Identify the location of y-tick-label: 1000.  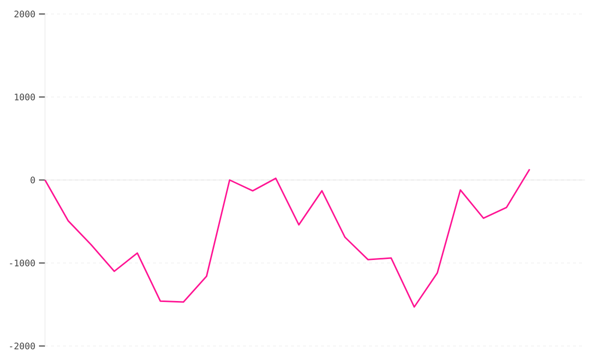
(24, 97).